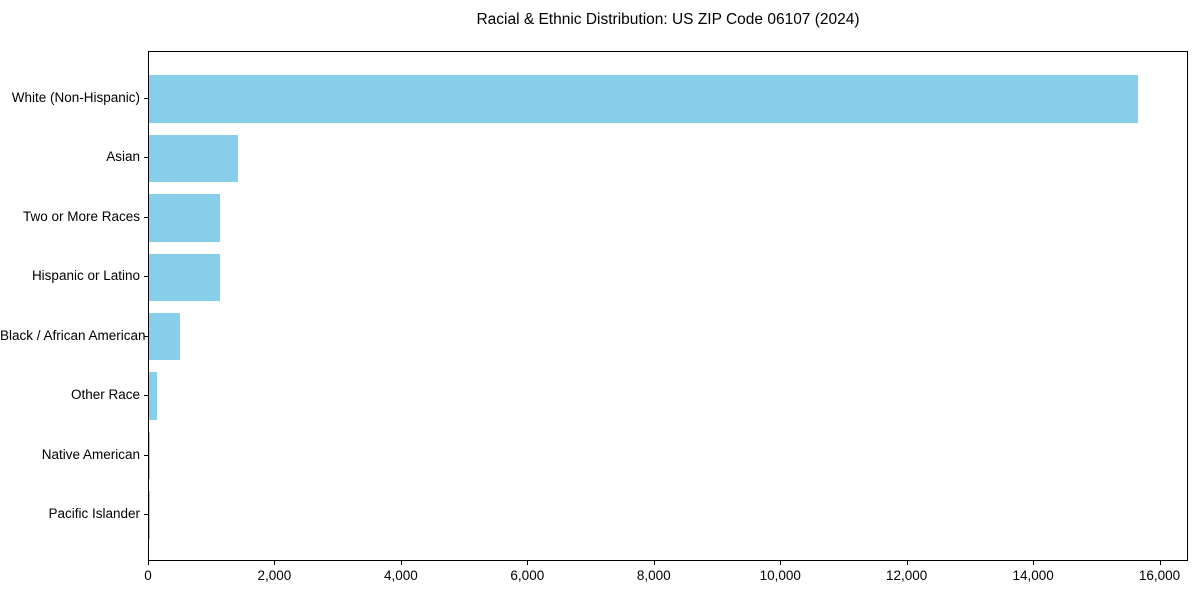 This screenshot has width=1200, height=600. I want to click on y-axis-label: Hispanic or Latino, so click(85, 276).